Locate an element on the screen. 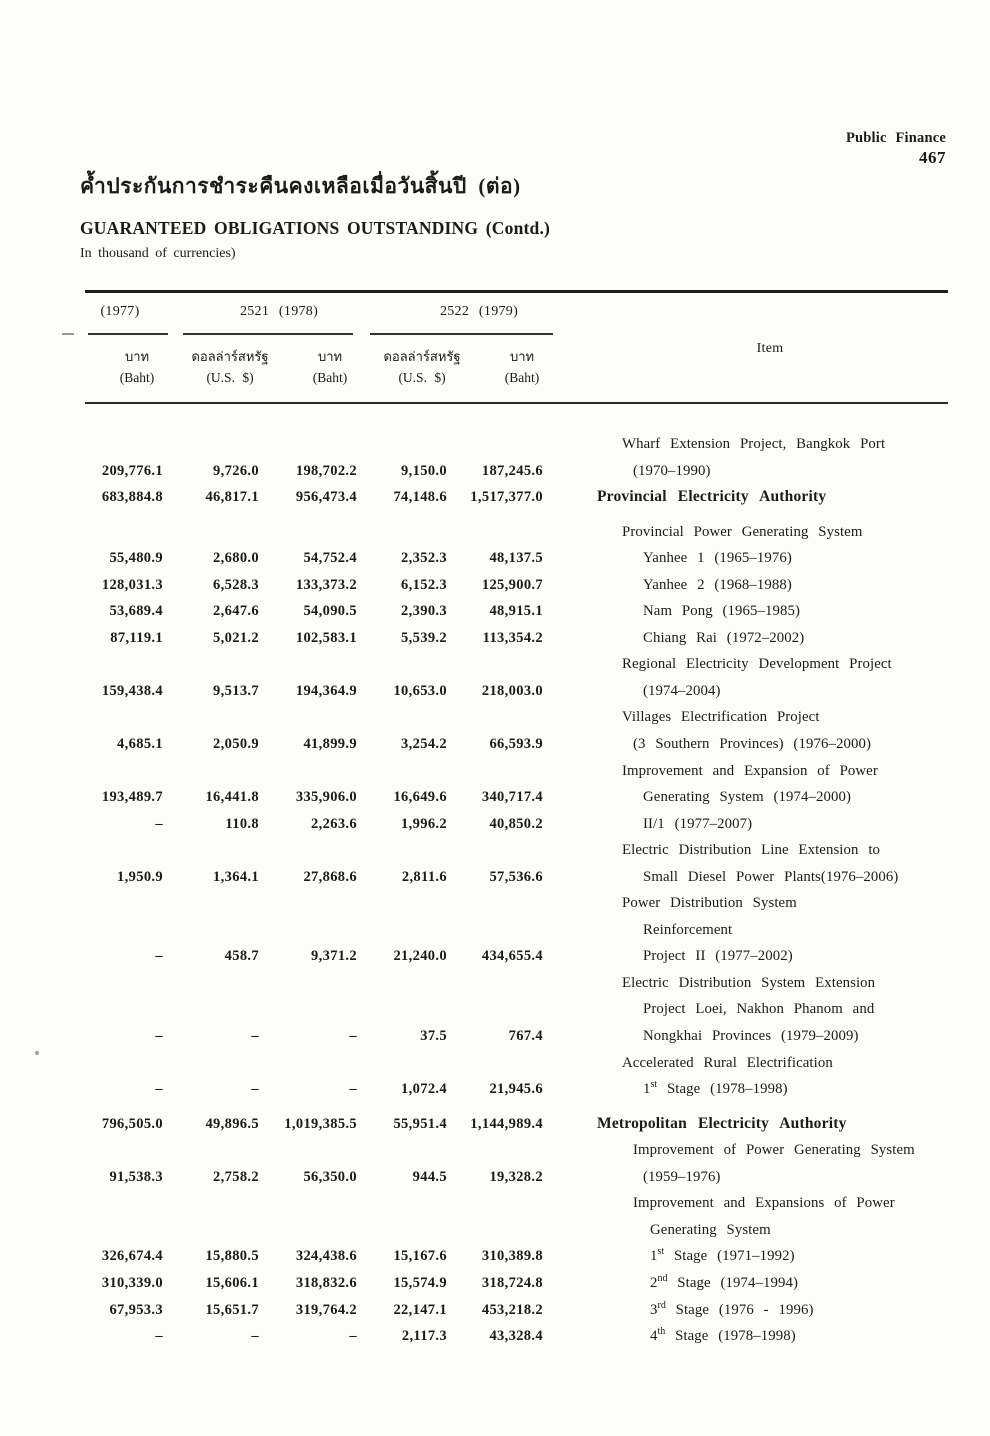 The image size is (990, 1436). cell-value: 193,489.7 is located at coordinates (132, 797).